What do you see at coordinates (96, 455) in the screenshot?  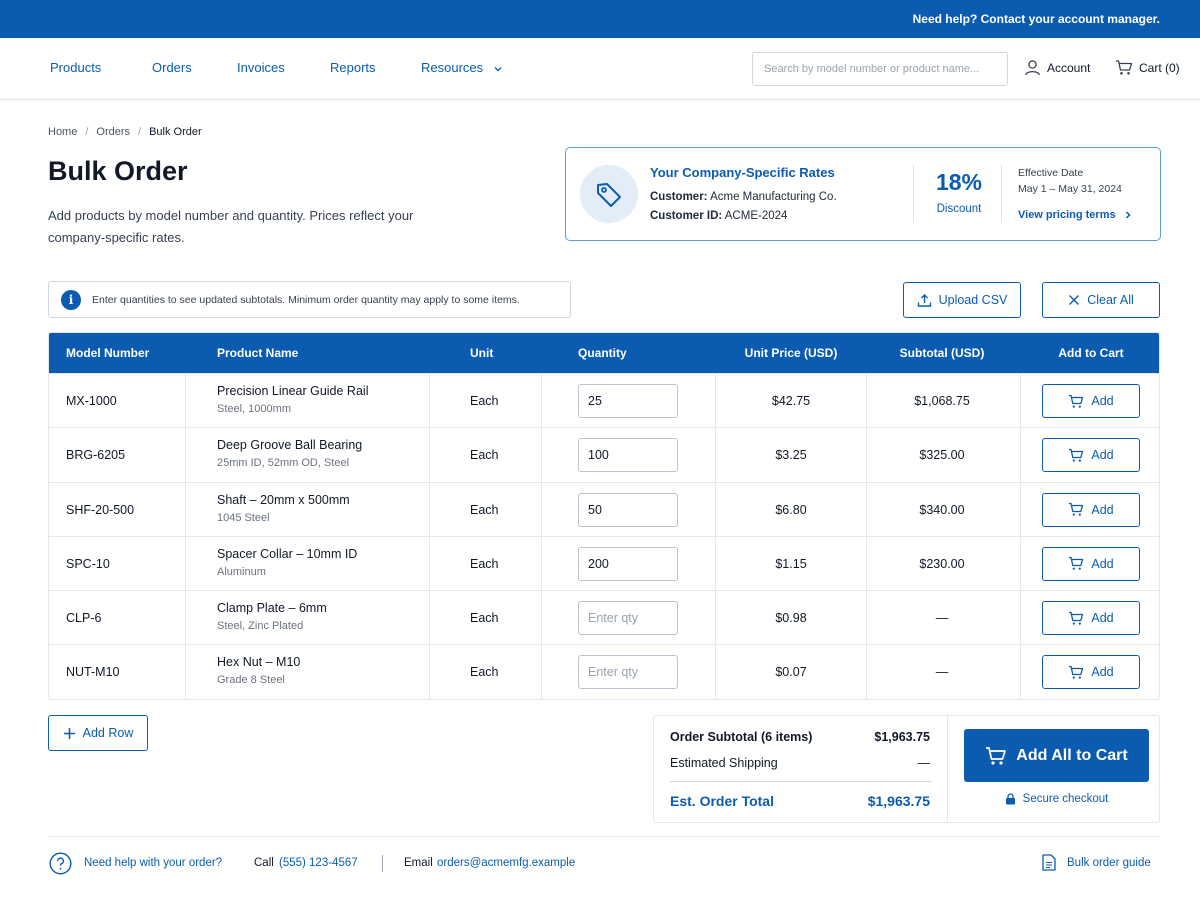 I see `cell-model-number: BRG-6205` at bounding box center [96, 455].